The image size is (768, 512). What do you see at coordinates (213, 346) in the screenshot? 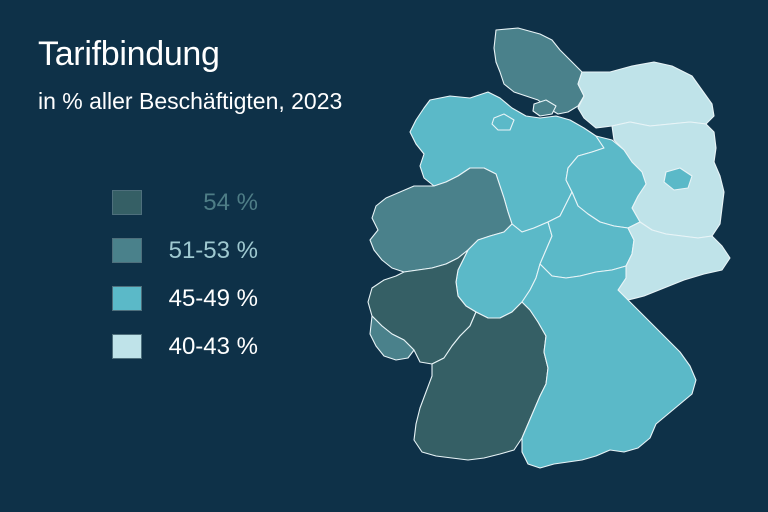
I see `legend-label-40-43: 40-43 %` at bounding box center [213, 346].